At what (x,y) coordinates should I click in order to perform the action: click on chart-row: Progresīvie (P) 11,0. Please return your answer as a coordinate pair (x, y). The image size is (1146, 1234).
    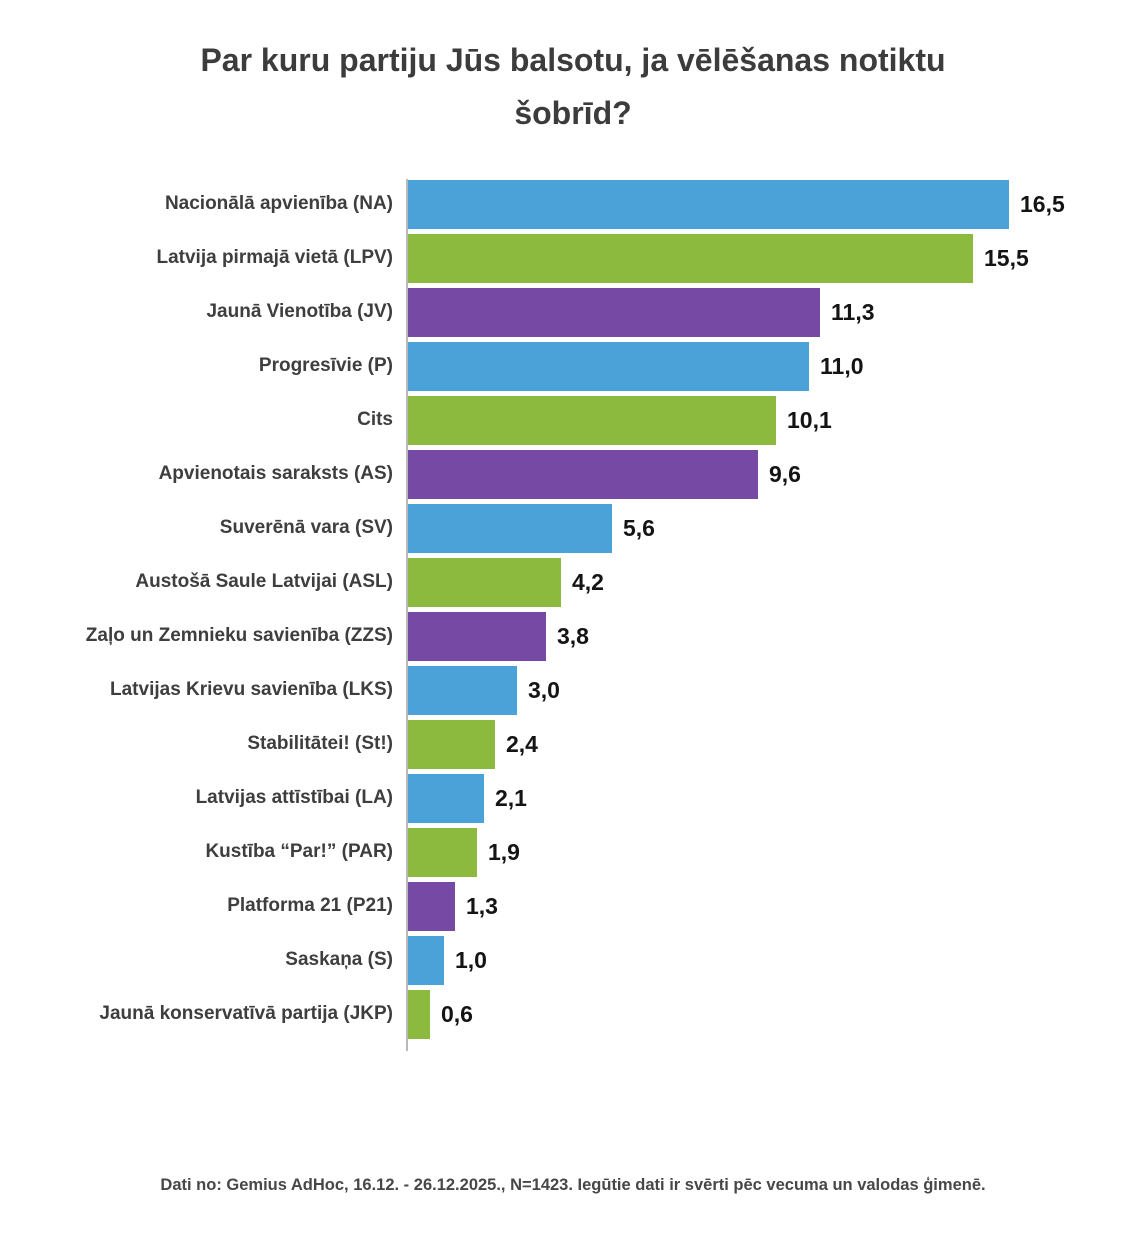
    Looking at the image, I should click on (573, 366).